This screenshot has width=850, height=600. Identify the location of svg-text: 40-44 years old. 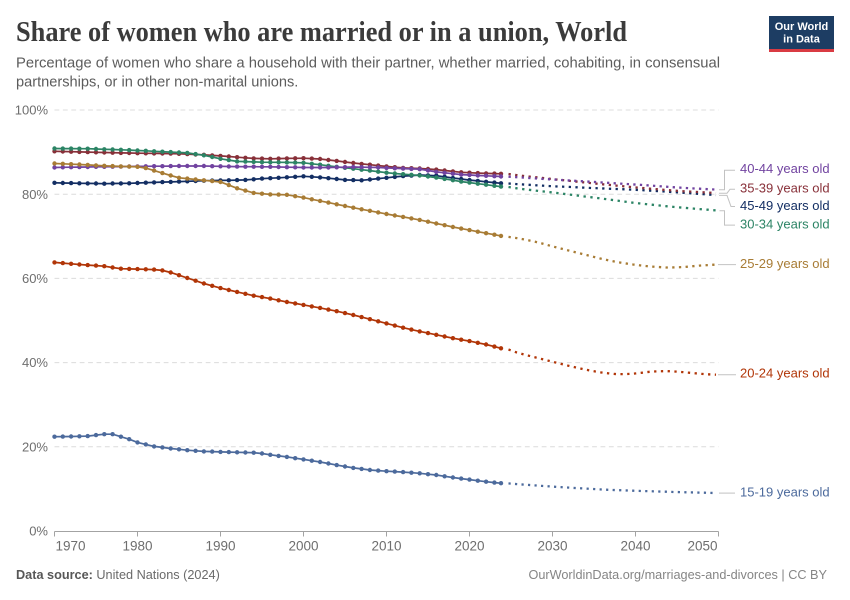
(785, 168).